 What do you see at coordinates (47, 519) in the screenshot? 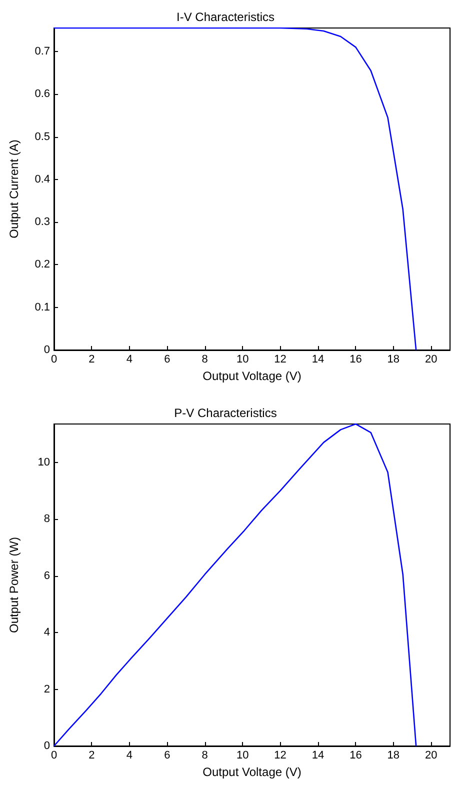
I see `y-tick-label: 8` at bounding box center [47, 519].